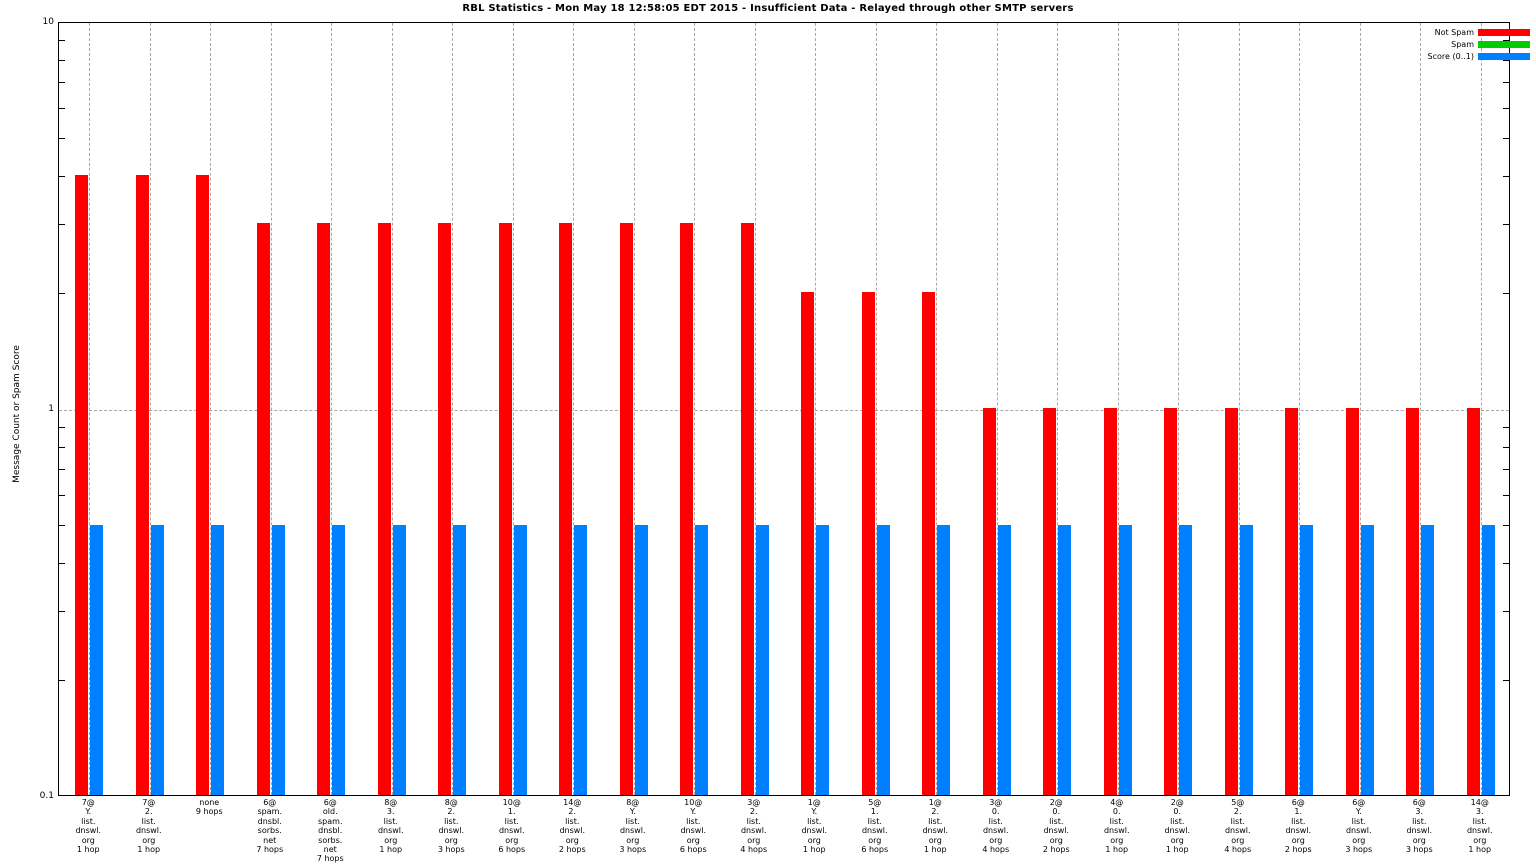  I want to click on legend-label: Not Spam, so click(1454, 32).